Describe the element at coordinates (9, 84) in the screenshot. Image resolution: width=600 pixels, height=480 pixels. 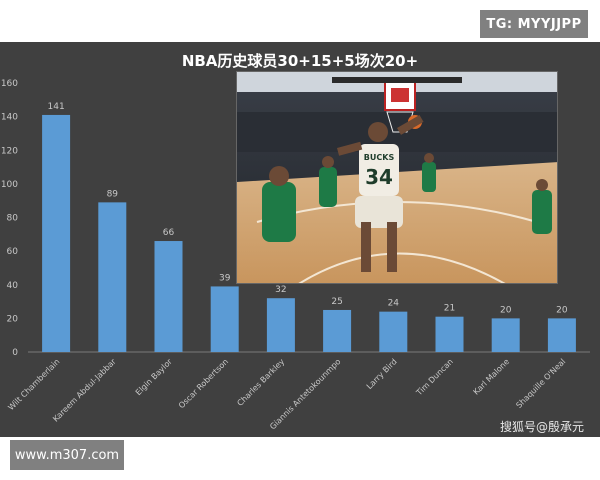
I see `y-tick-label: 160` at that location.